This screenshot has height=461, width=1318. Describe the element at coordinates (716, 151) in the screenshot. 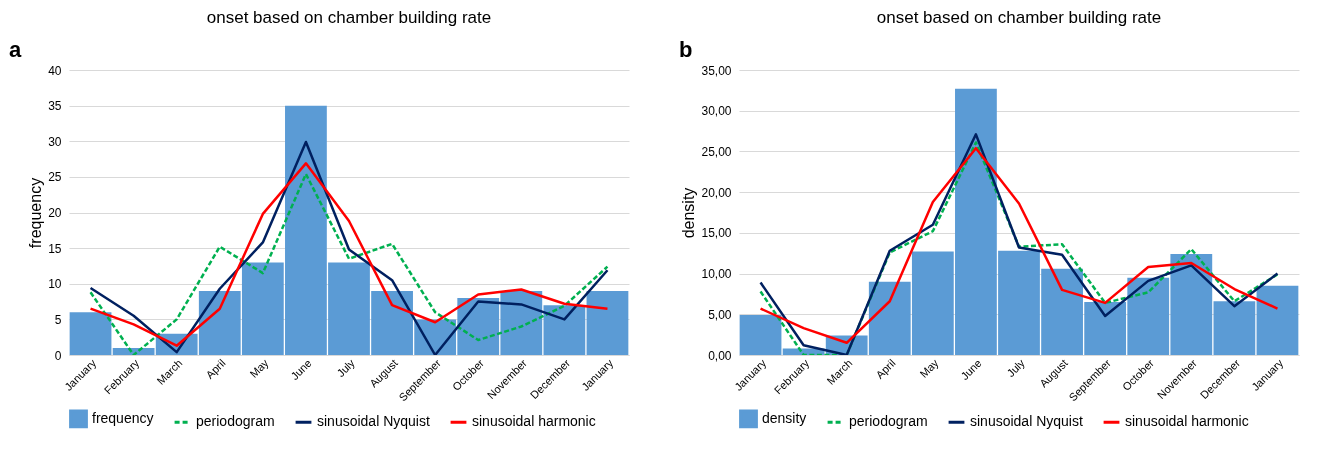

I see `y-tick-label: 25,00` at that location.